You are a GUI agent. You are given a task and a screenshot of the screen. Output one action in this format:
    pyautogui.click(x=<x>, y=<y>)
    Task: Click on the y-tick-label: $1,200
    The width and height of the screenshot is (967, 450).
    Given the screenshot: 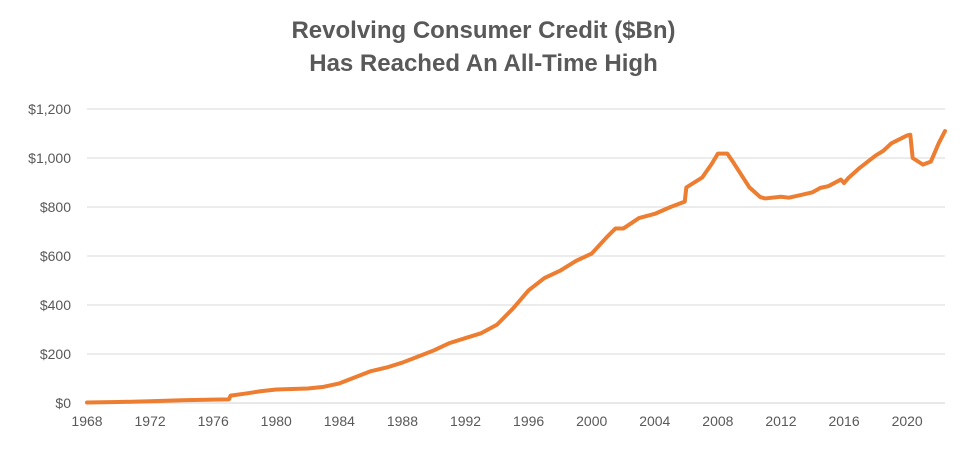 What is the action you would take?
    pyautogui.click(x=49, y=109)
    